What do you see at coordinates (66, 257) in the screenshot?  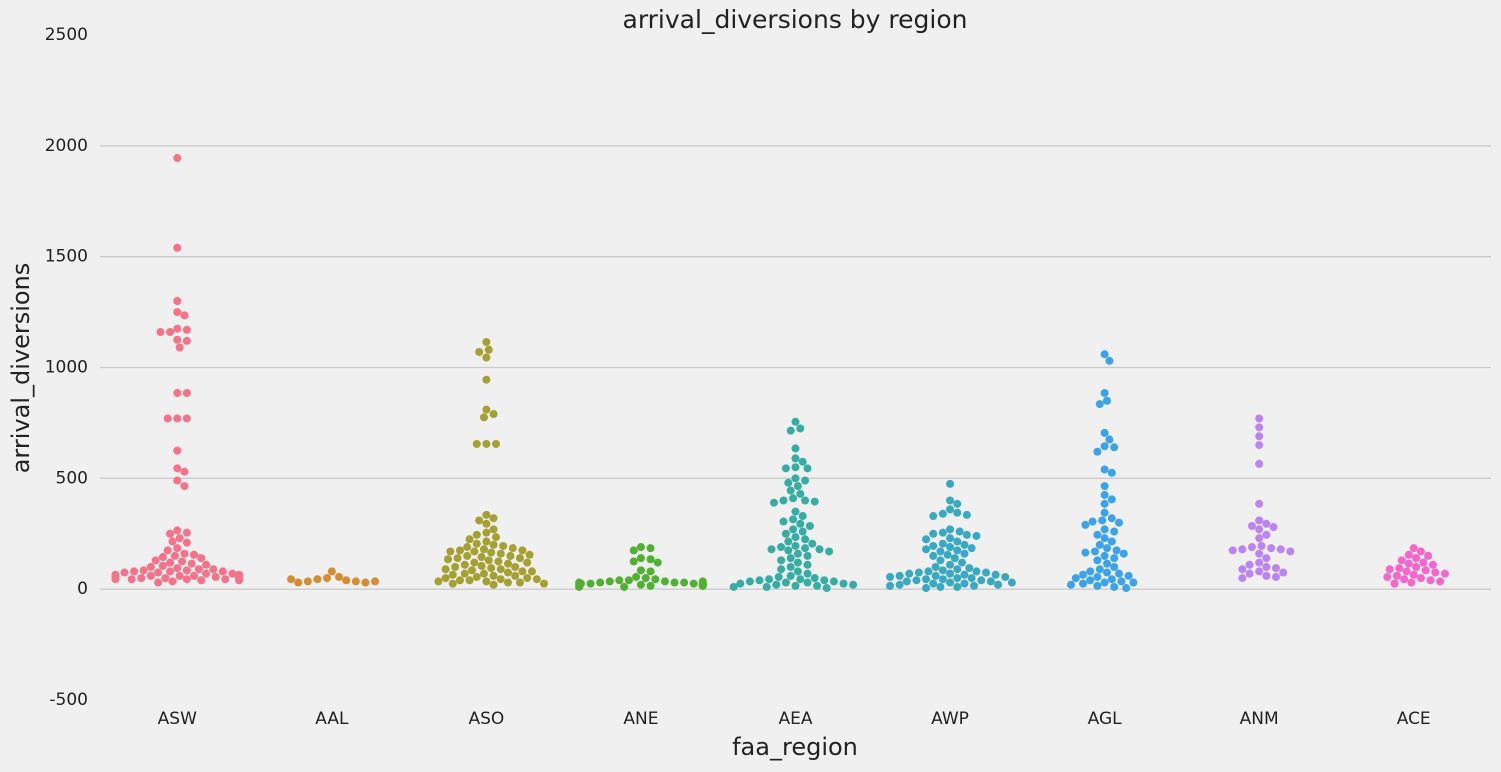 I see `y-tick-label: 1500` at bounding box center [66, 257].